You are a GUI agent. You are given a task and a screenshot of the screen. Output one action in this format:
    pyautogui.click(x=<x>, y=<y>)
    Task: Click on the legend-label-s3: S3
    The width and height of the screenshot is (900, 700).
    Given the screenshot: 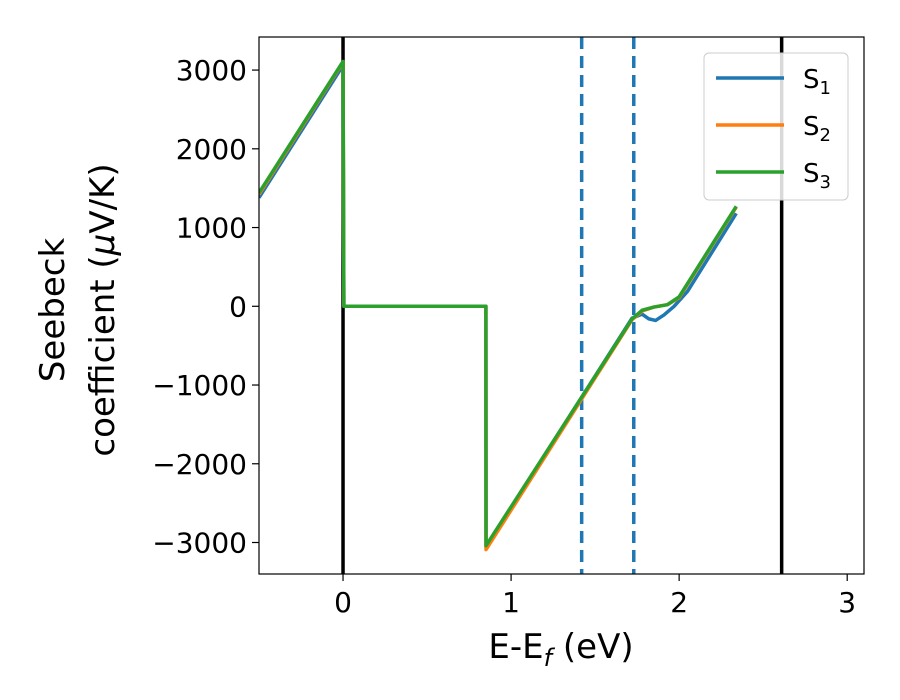 What is the action you would take?
    pyautogui.click(x=817, y=176)
    